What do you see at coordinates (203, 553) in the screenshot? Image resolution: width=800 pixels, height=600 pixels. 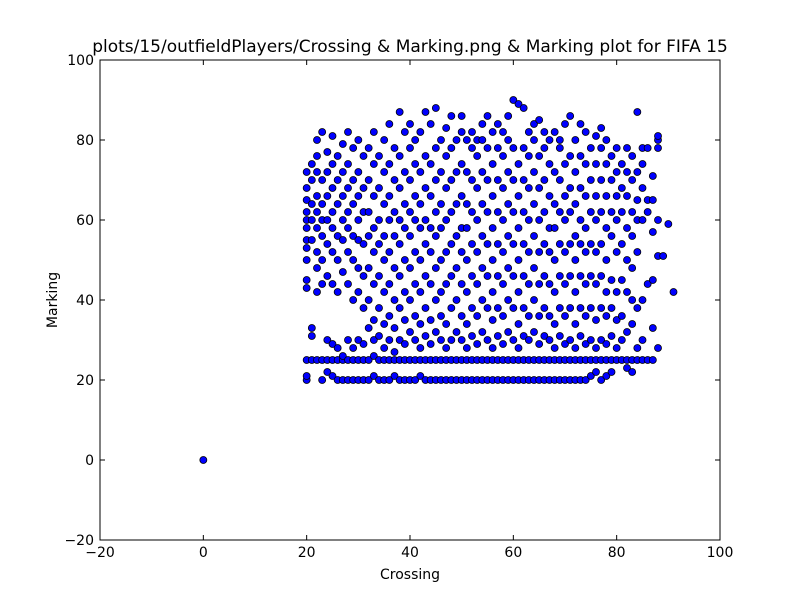 I see `x-tick-label: 0` at bounding box center [203, 553].